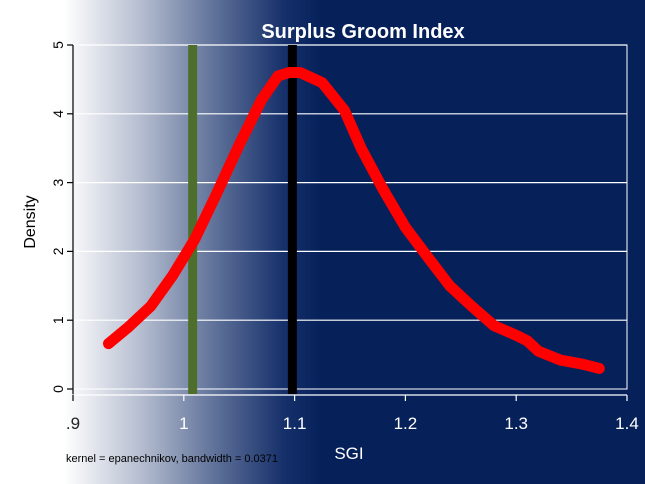 The image size is (645, 484). What do you see at coordinates (627, 423) in the screenshot?
I see `x-tick-label: 1.4` at bounding box center [627, 423].